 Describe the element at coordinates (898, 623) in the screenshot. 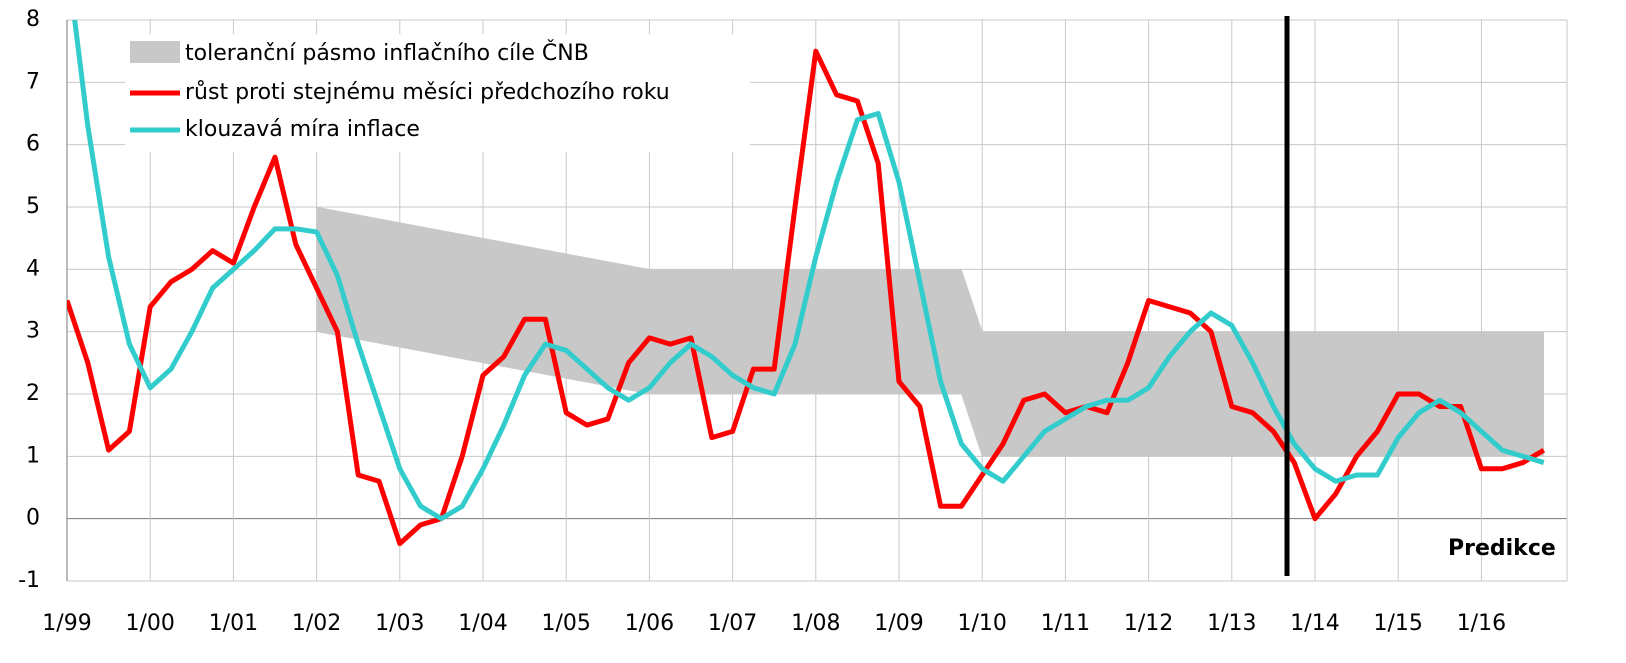

I see `x-tick-label: 1/09` at that location.